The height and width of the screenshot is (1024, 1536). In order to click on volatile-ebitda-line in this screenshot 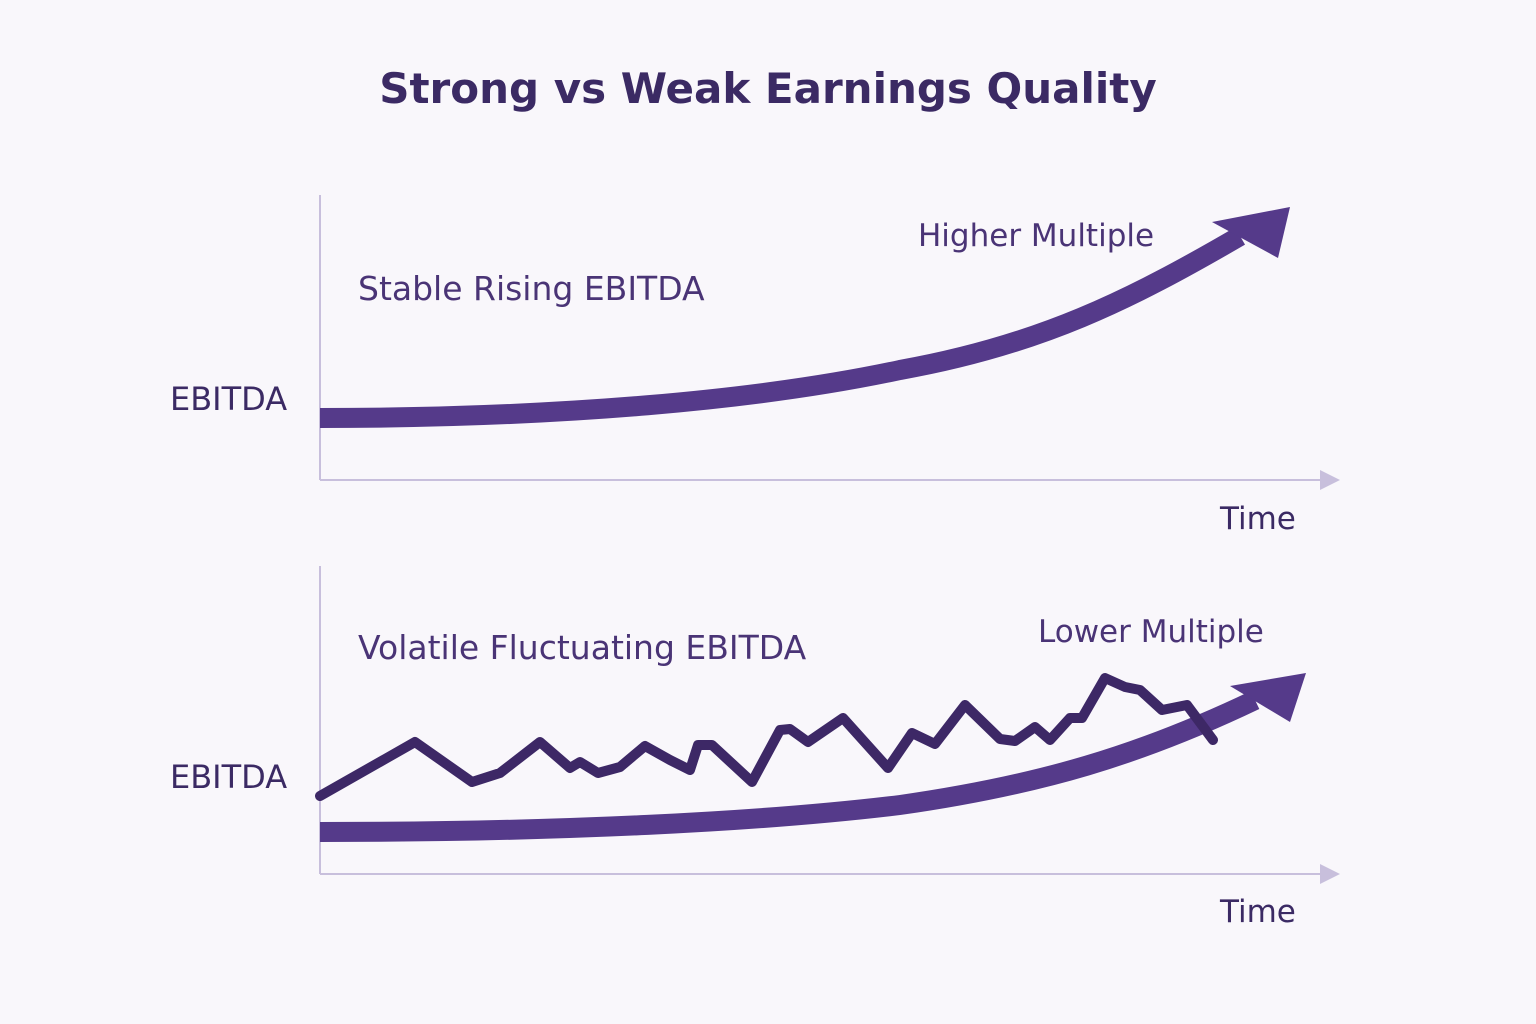, I will do `click(766, 737)`.